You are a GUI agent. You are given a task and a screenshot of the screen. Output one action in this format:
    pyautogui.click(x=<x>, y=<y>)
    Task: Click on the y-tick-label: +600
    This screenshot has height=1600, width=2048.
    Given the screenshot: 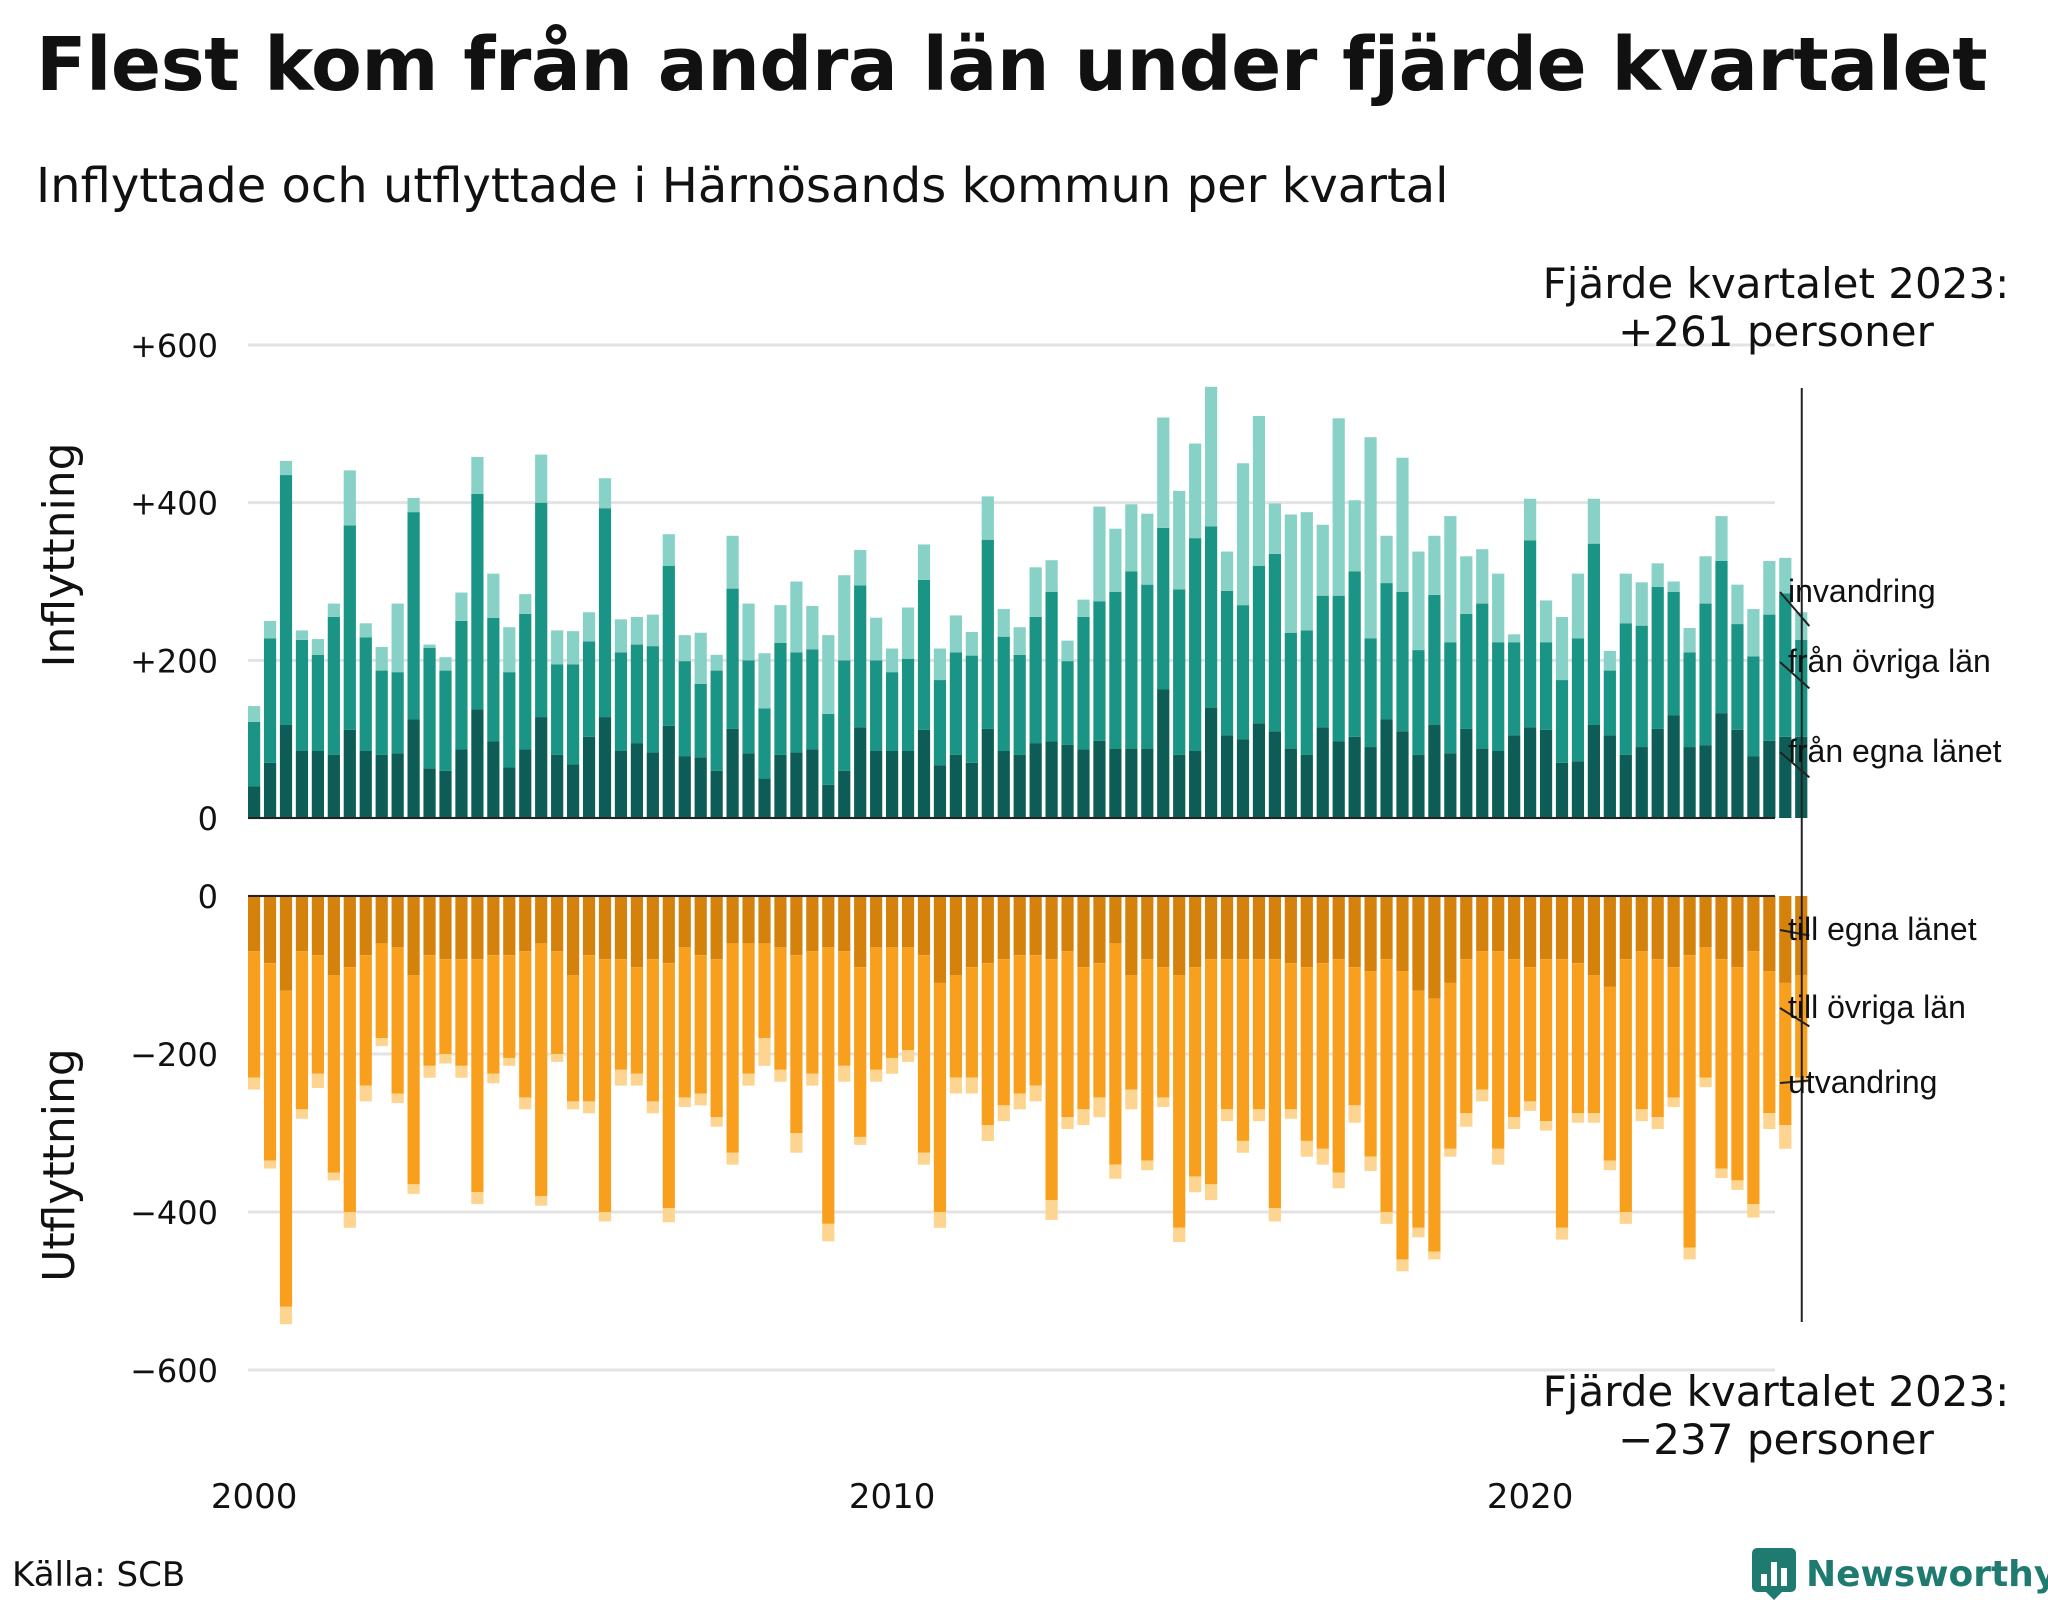 What is the action you would take?
    pyautogui.click(x=174, y=346)
    